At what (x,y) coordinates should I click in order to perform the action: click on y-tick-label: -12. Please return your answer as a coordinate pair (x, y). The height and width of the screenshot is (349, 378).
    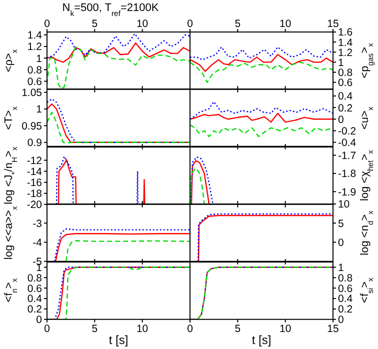
    Looking at the image, I should click on (34, 161).